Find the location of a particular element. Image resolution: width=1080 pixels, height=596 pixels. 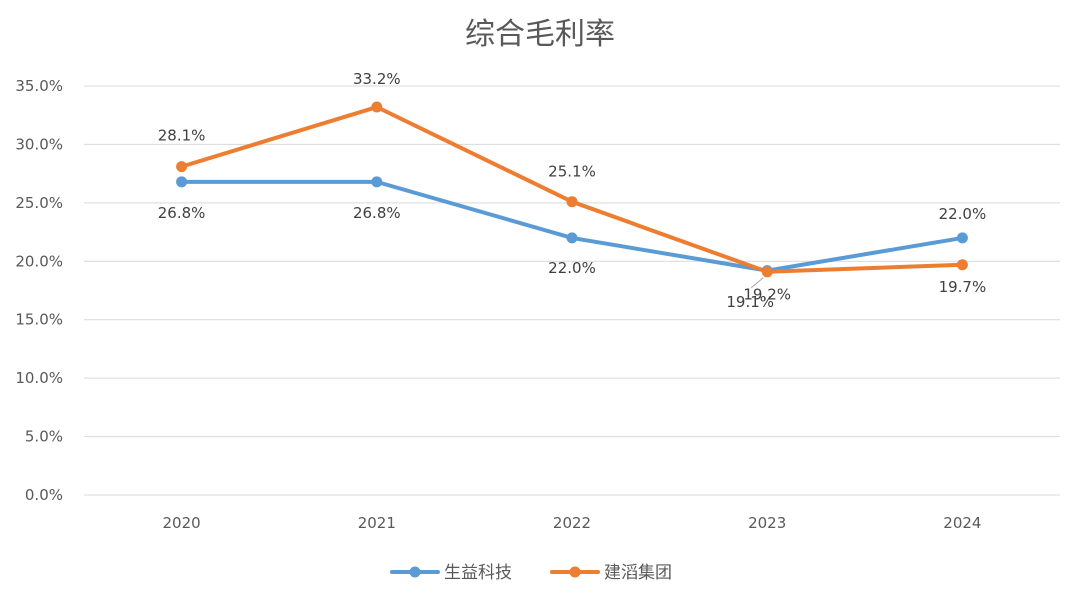

x-tick-label: 2022 is located at coordinates (572, 523).